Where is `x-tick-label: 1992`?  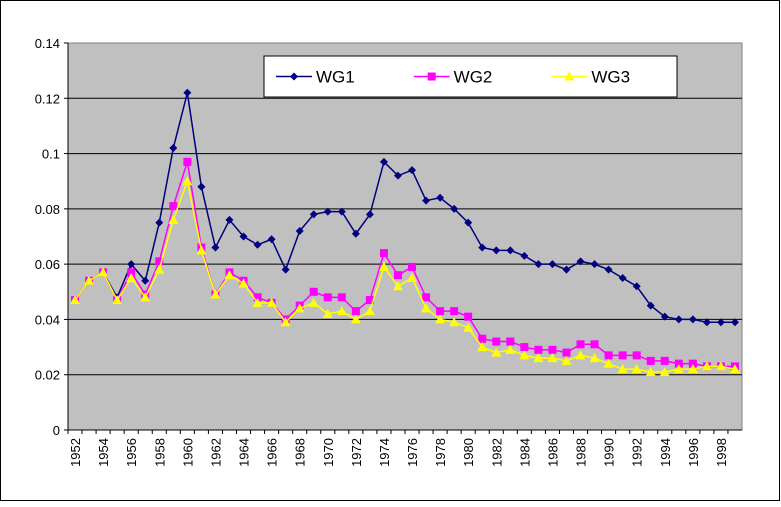 x-tick-label: 1992 is located at coordinates (637, 452).